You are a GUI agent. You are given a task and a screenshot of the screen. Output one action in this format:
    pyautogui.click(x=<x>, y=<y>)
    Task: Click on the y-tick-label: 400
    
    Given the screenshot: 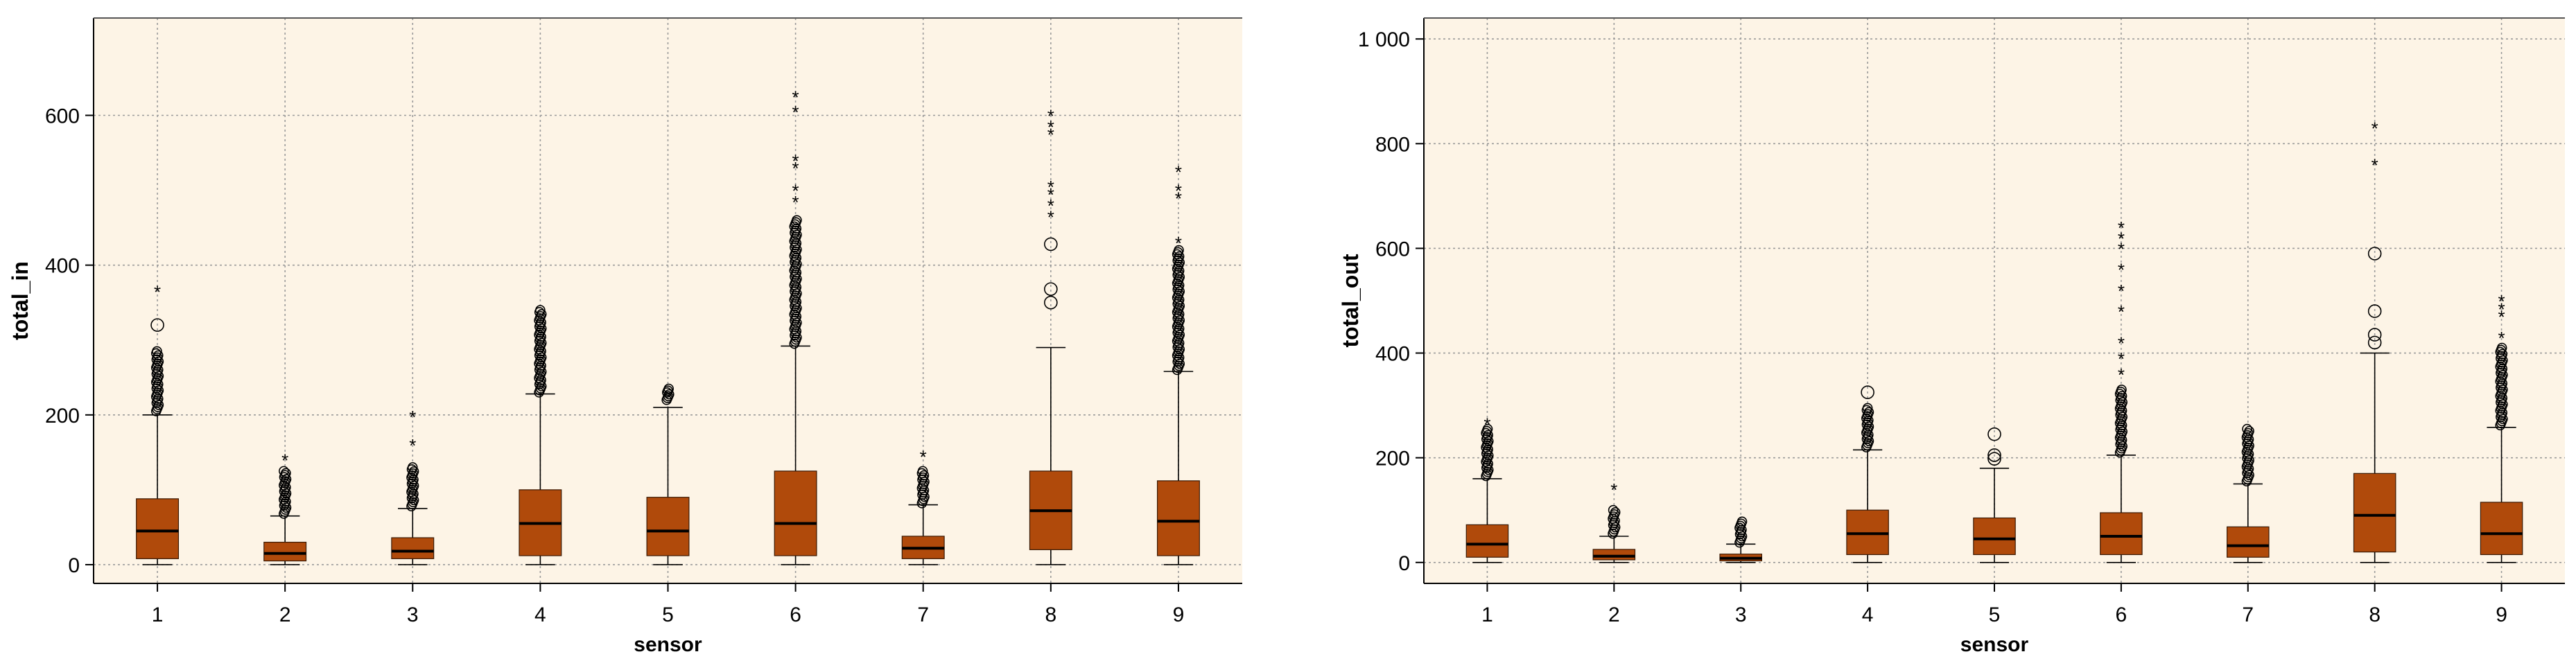 What is the action you would take?
    pyautogui.click(x=62, y=266)
    